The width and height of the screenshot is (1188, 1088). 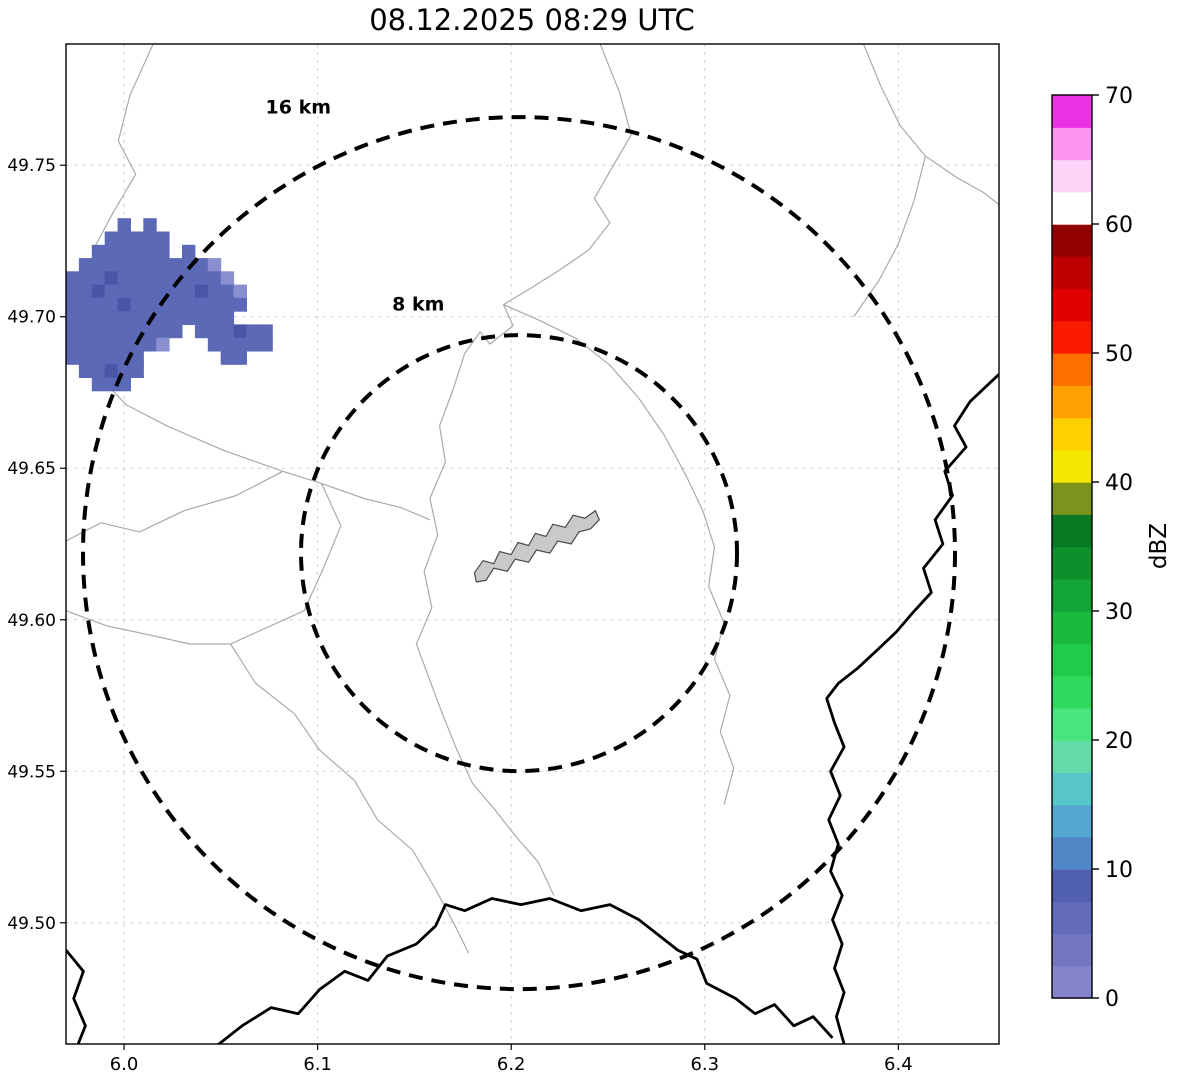 I want to click on y-tick-label: 49.50, so click(x=31, y=924).